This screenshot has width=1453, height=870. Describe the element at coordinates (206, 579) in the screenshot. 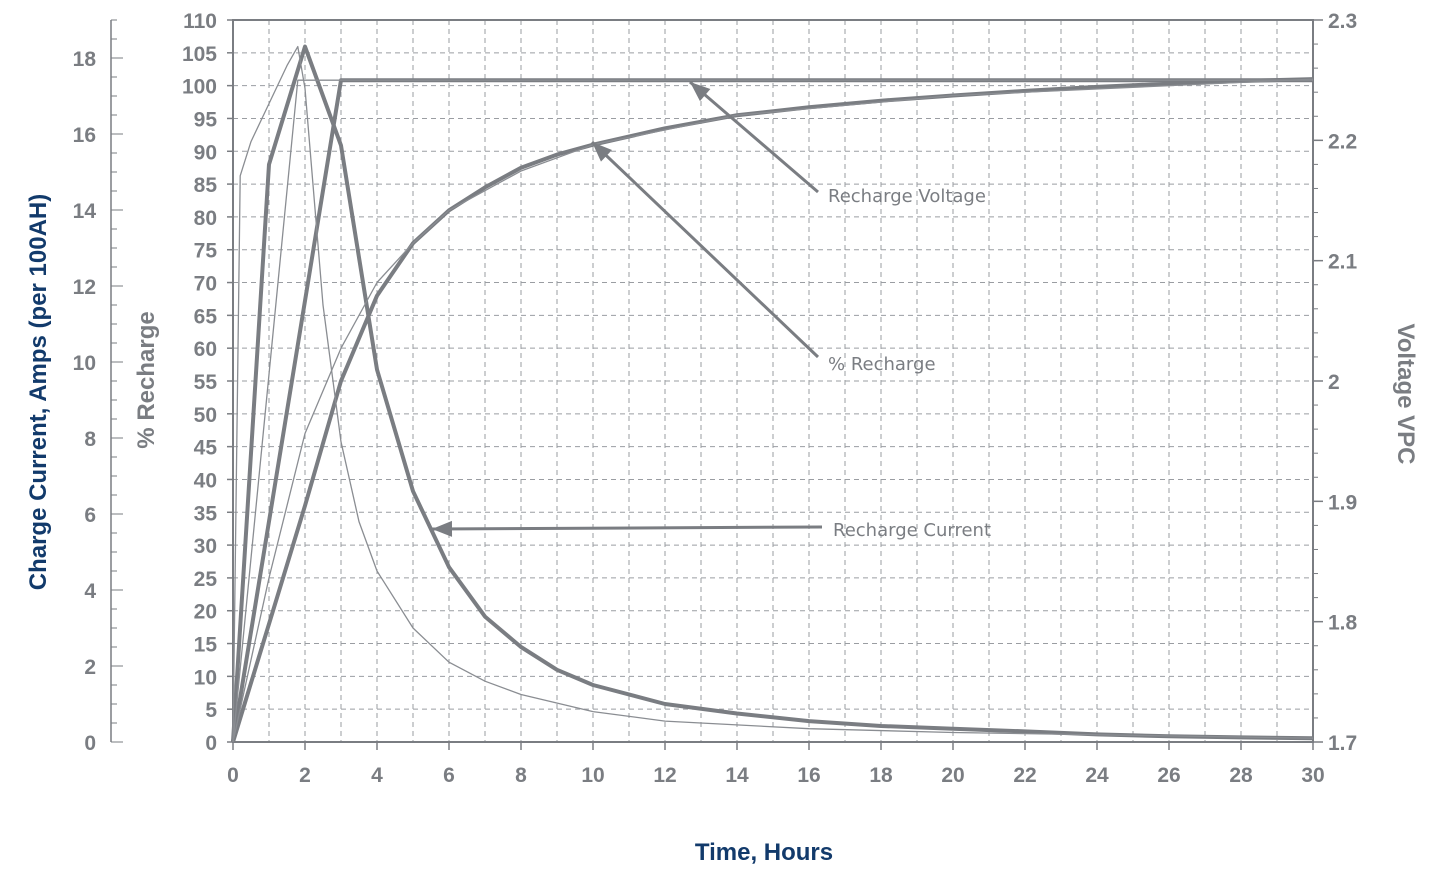

I see `percent-tick-label: 25` at that location.